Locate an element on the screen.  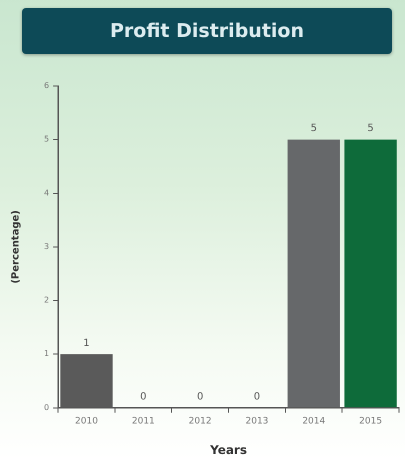
chart-title: Profit Distribution is located at coordinates (207, 31).